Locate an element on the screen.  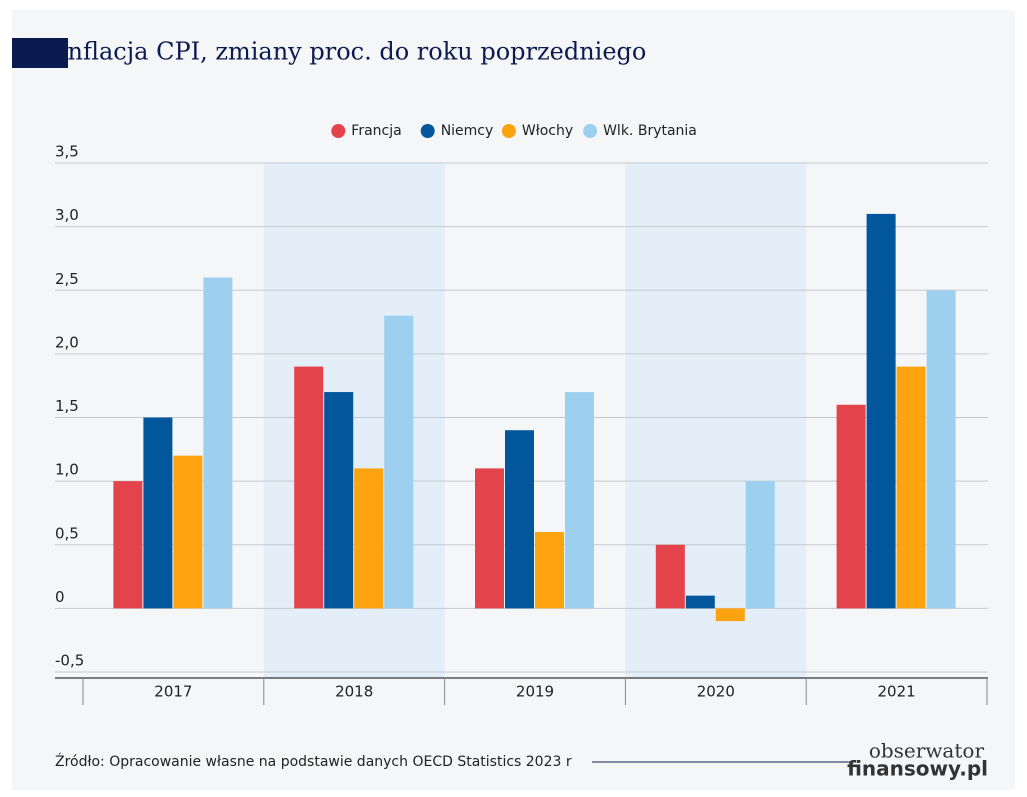
y-tick-label: 2,5 is located at coordinates (67, 279).